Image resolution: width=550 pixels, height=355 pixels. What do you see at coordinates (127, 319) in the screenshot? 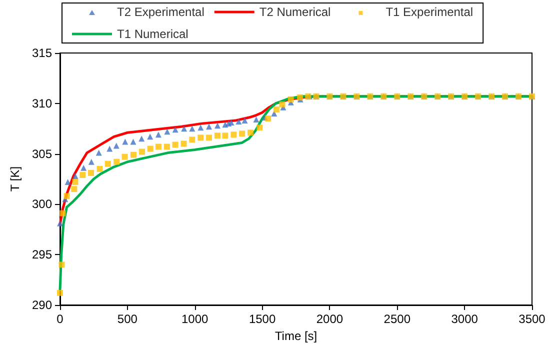
I see `x-tick-label: 500` at bounding box center [127, 319].